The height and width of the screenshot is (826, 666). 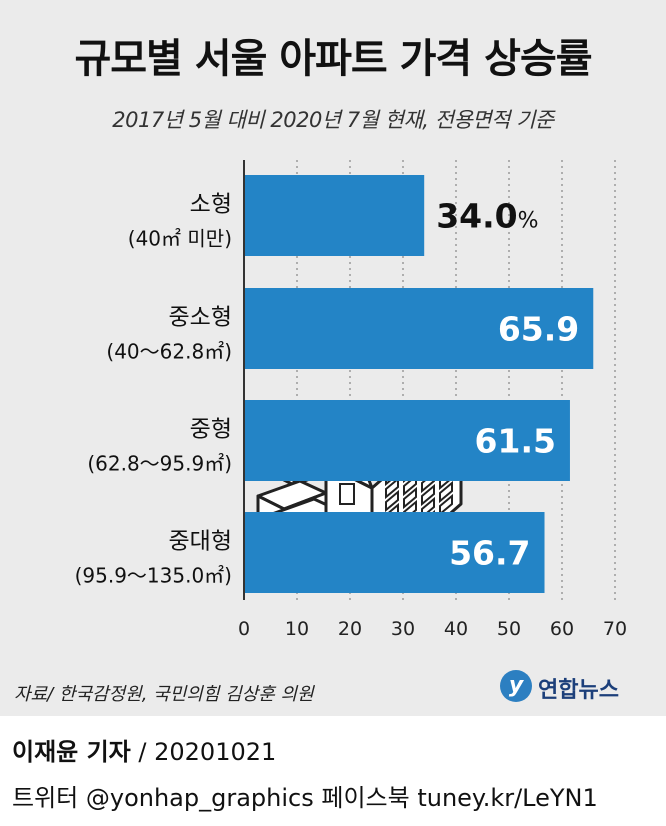 What do you see at coordinates (487, 216) in the screenshot?
I see `data-label: 34.0%` at bounding box center [487, 216].